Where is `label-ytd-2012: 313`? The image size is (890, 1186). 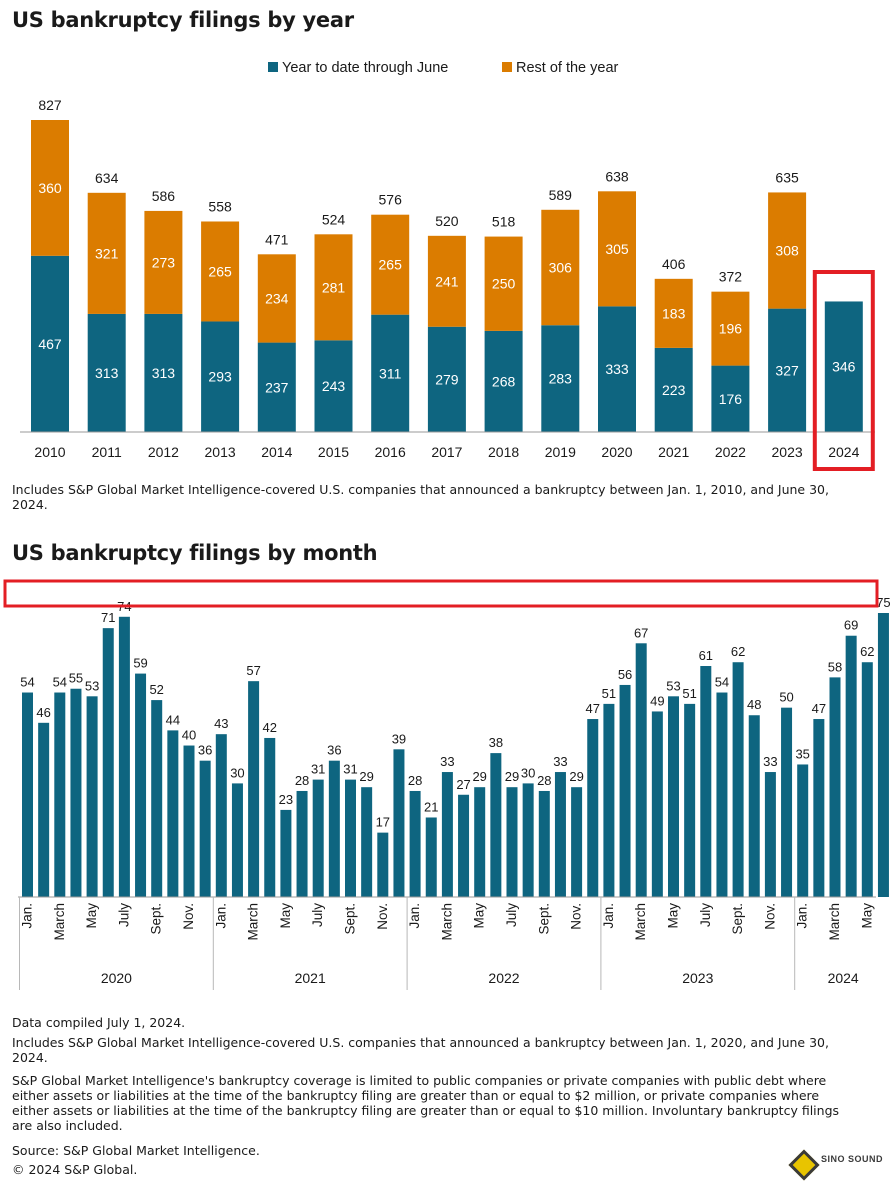
label-ytd-2012: 313 is located at coordinates (164, 373).